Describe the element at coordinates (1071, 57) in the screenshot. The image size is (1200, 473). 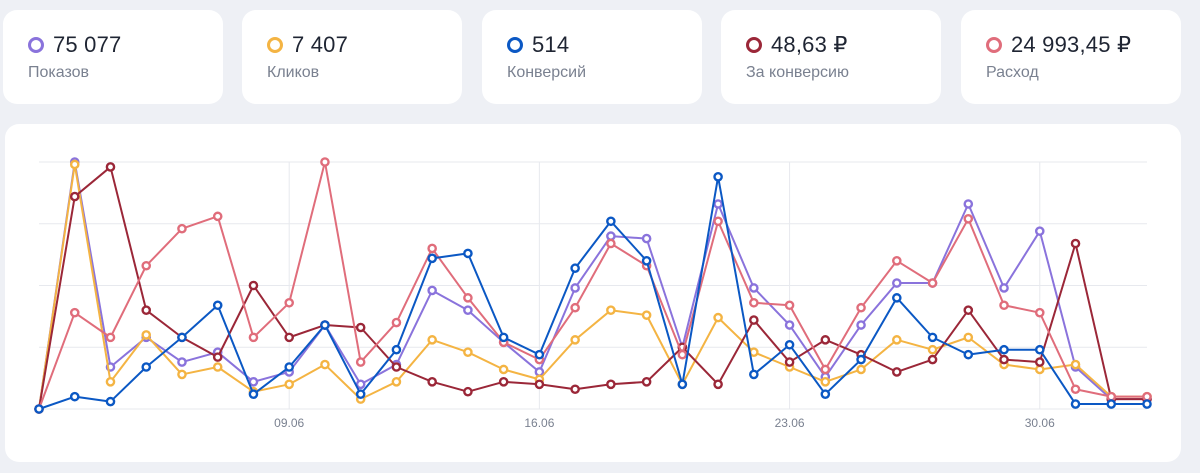
I see `card-spend: 24 993,45 ₽ Расход` at that location.